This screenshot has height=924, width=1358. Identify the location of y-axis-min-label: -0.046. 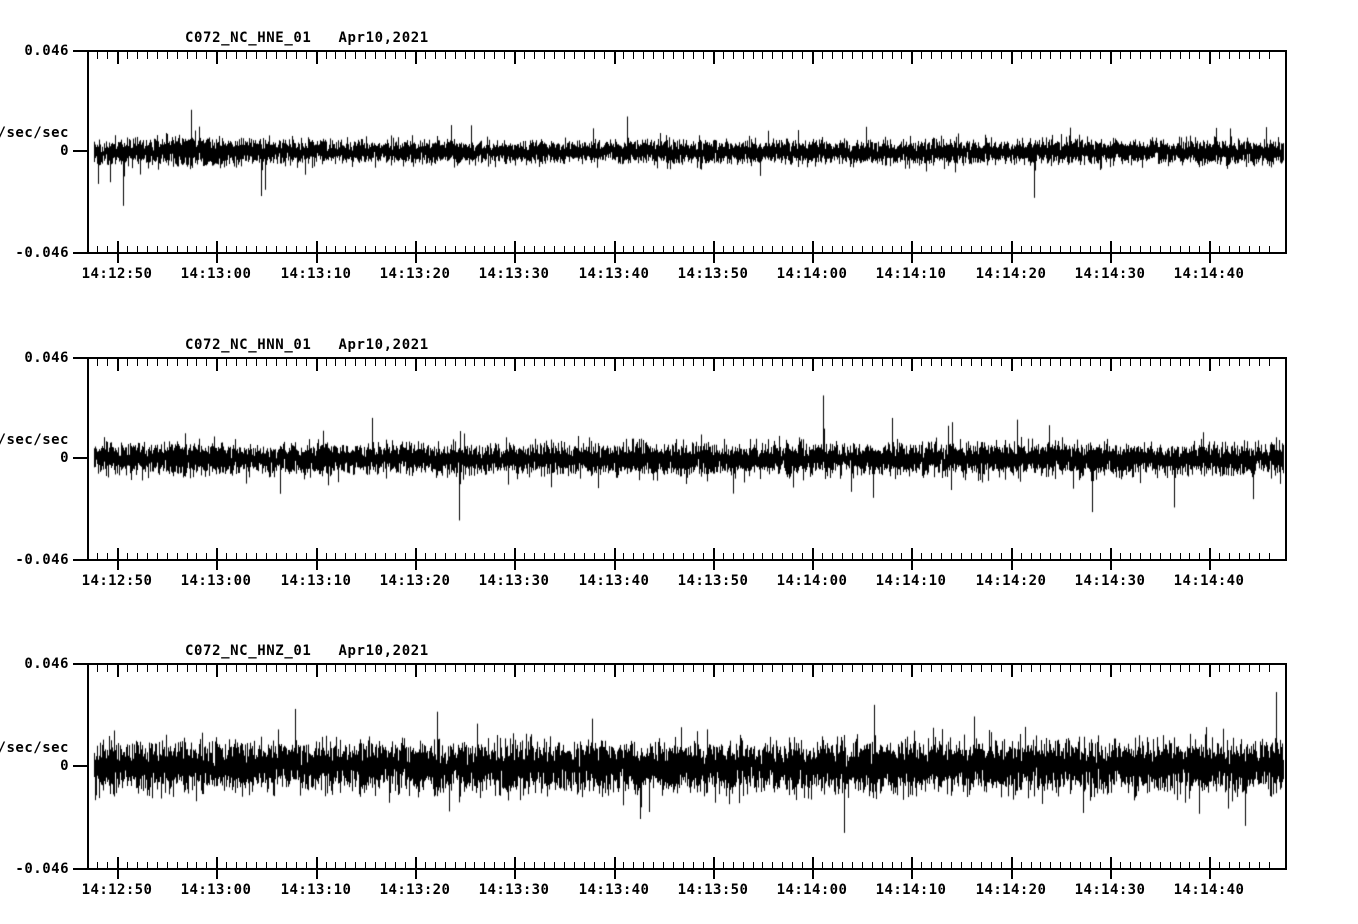
(42, 253).